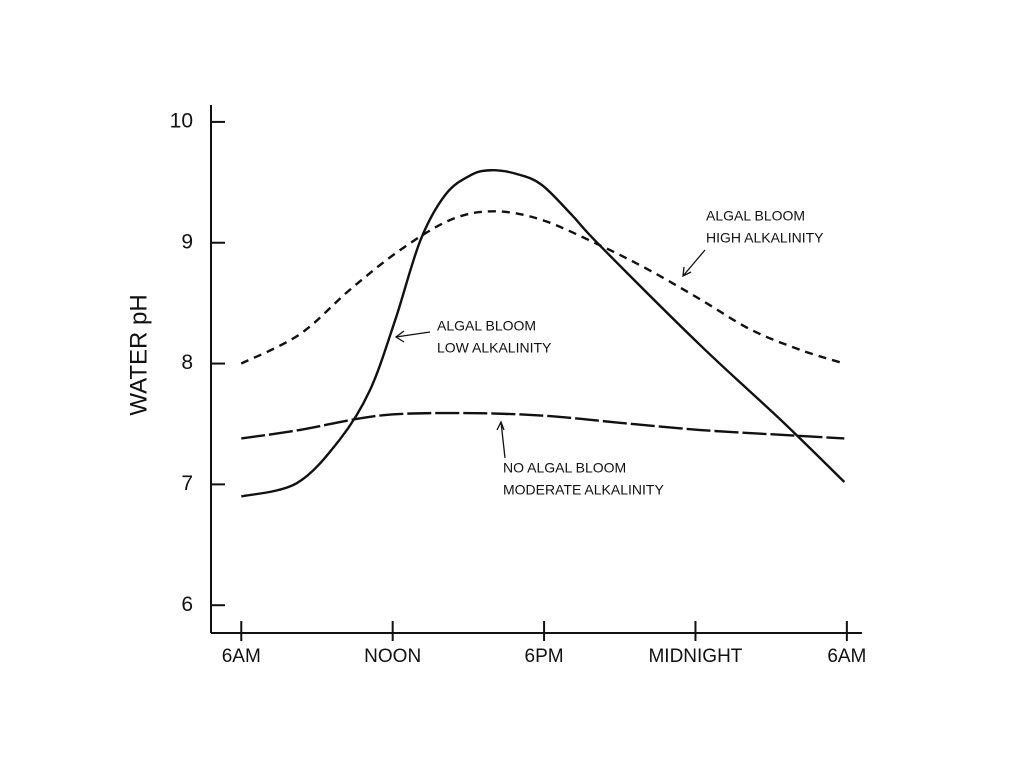 This screenshot has width=1024, height=781. What do you see at coordinates (583, 490) in the screenshot?
I see `annotation: MODERATE ALKALINITY` at bounding box center [583, 490].